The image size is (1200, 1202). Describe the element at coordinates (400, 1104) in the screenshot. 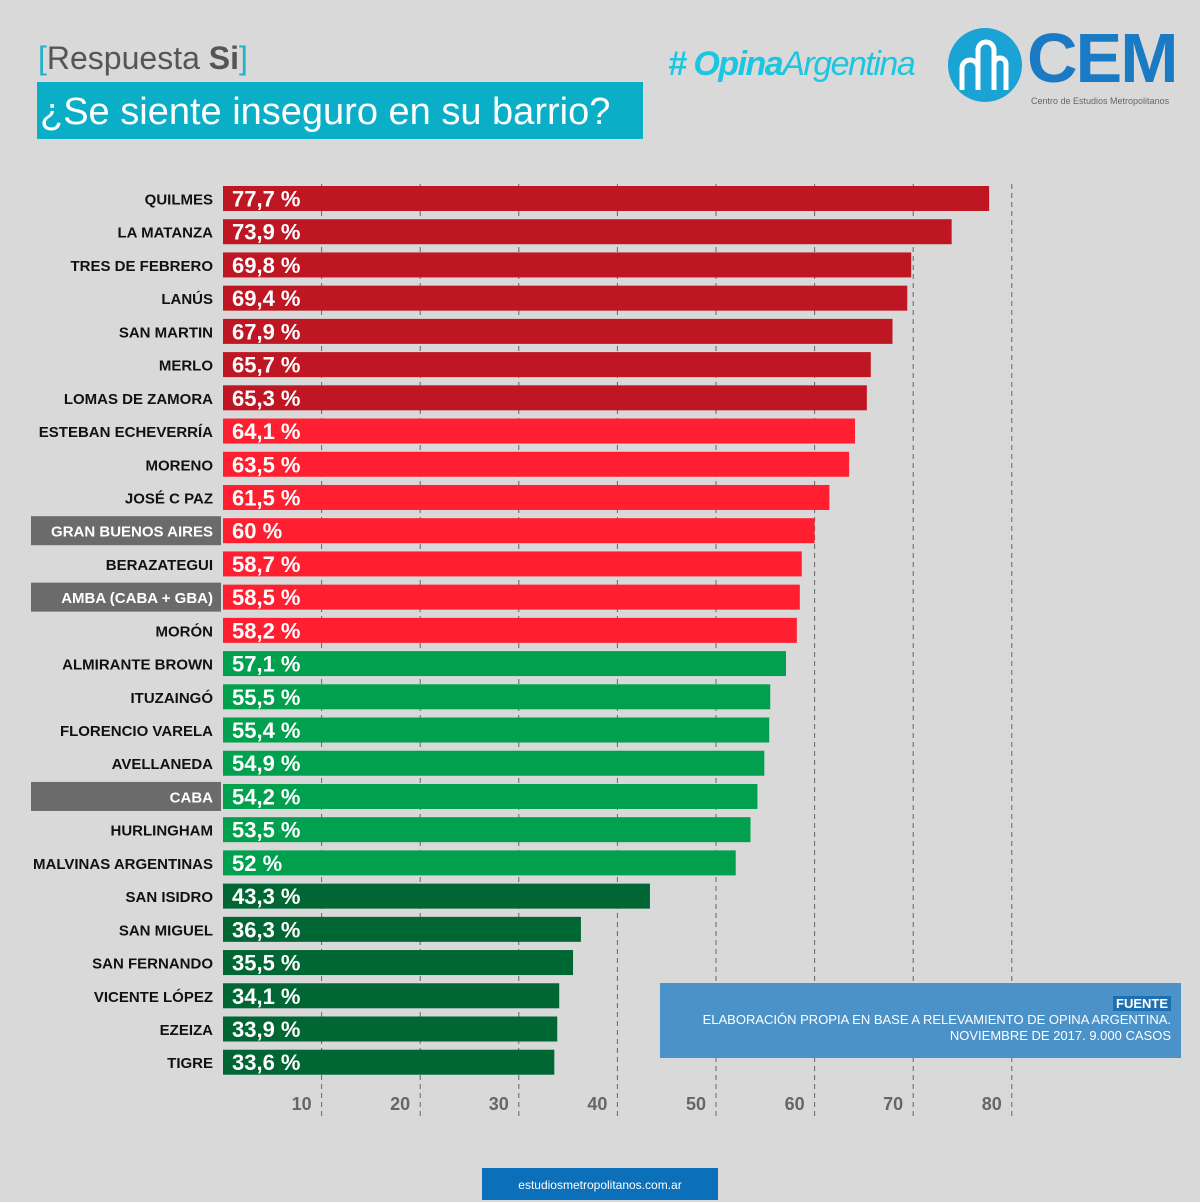

I see `x-tick-label: 20` at that location.